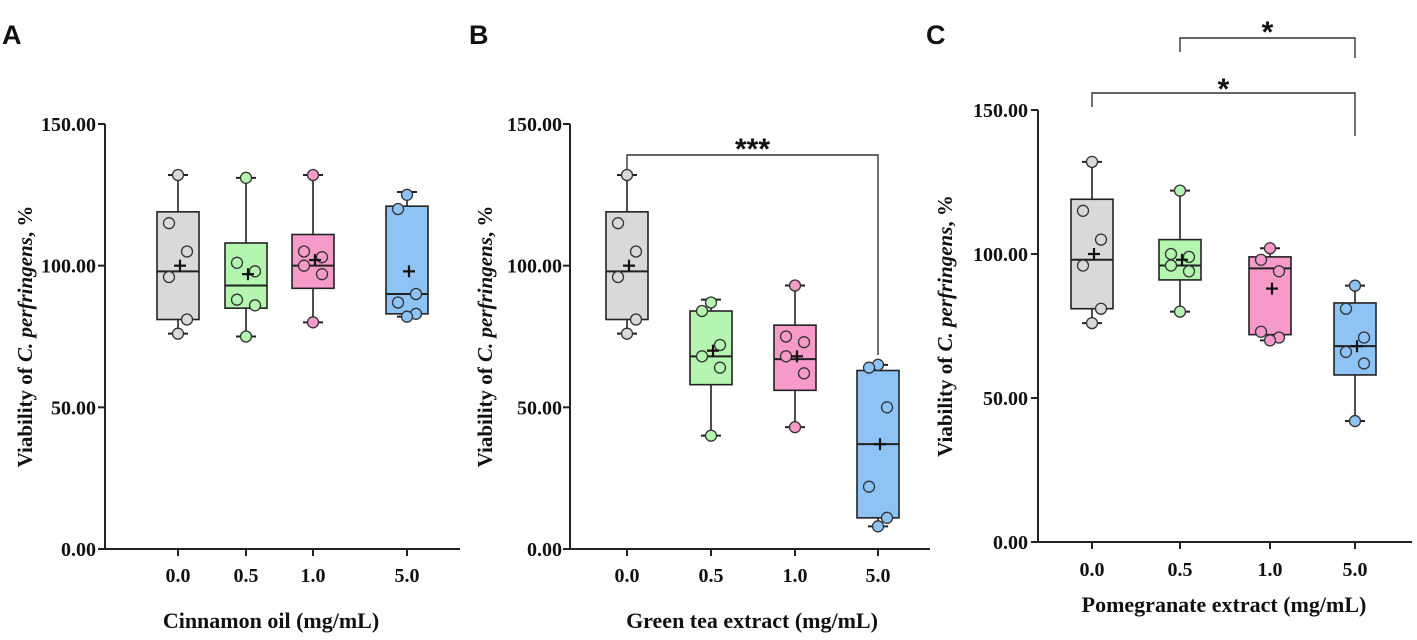 This screenshot has height=640, width=1417. Describe the element at coordinates (271, 620) in the screenshot. I see `x-axis-title: Cinnamon oil (mg/mL)` at that location.